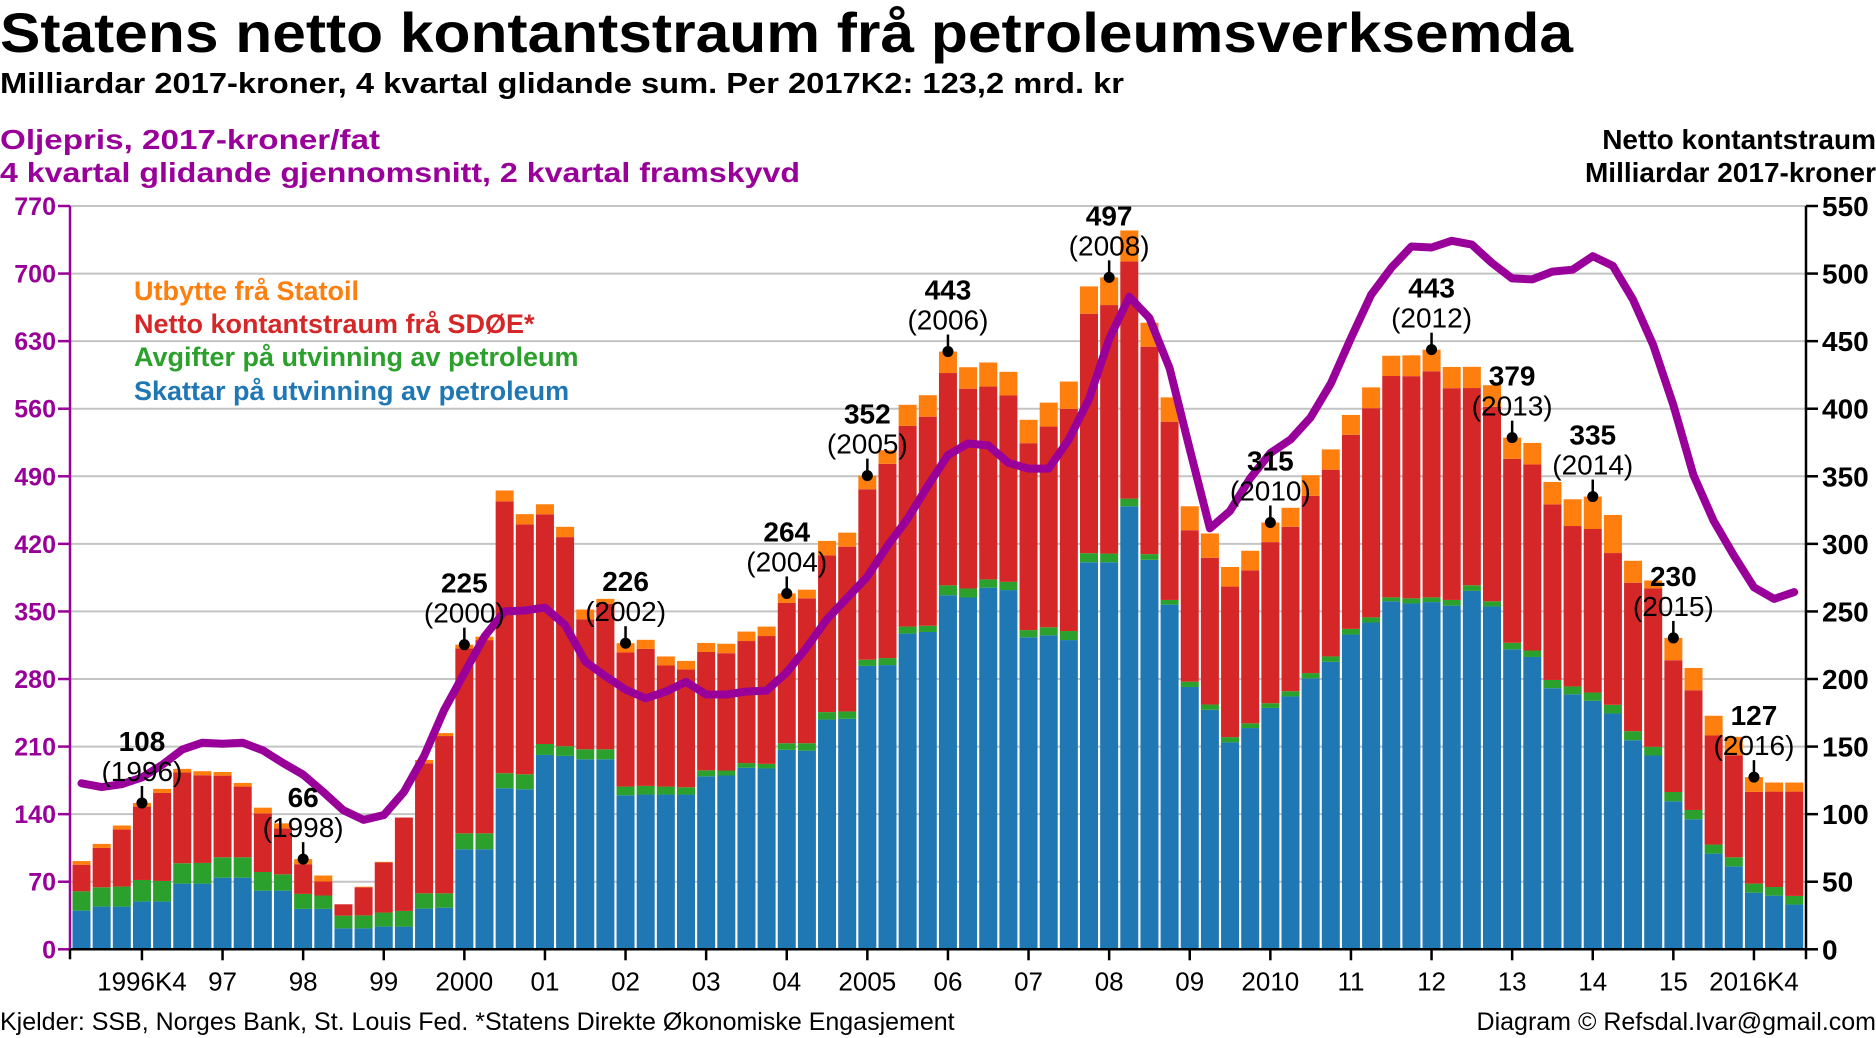 This screenshot has height=1038, width=1876. I want to click on annotation-year: (2008), so click(1109, 245).